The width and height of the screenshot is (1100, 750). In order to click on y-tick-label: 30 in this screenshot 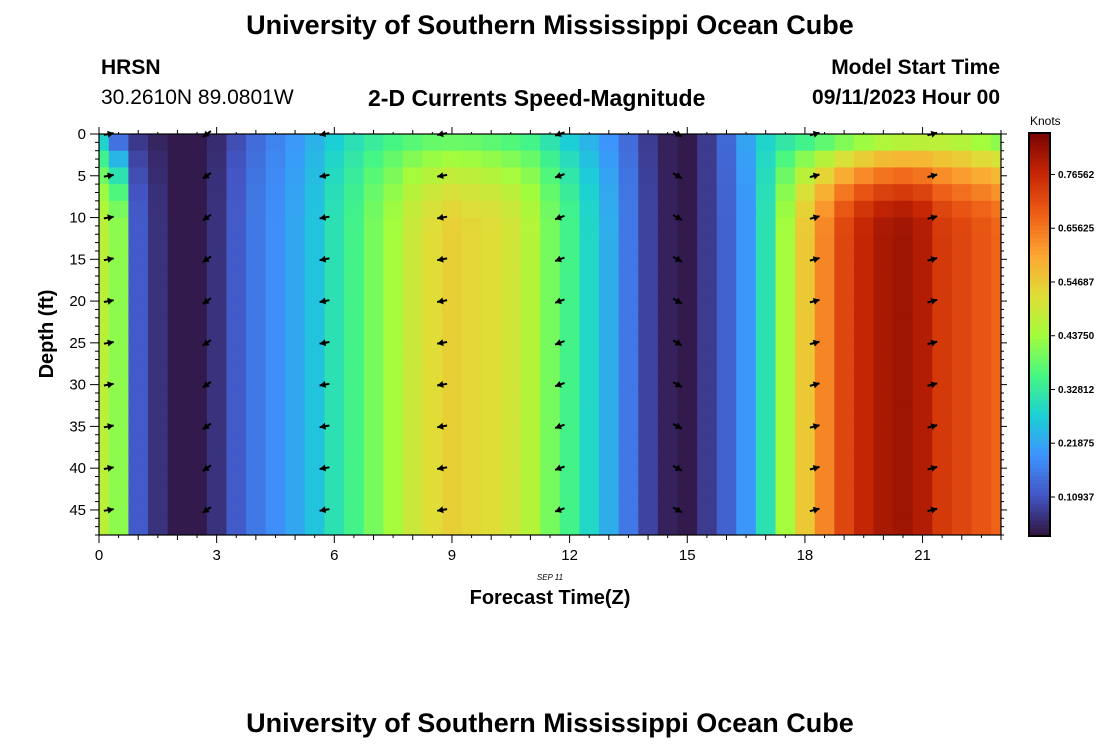, I will do `click(77, 385)`.